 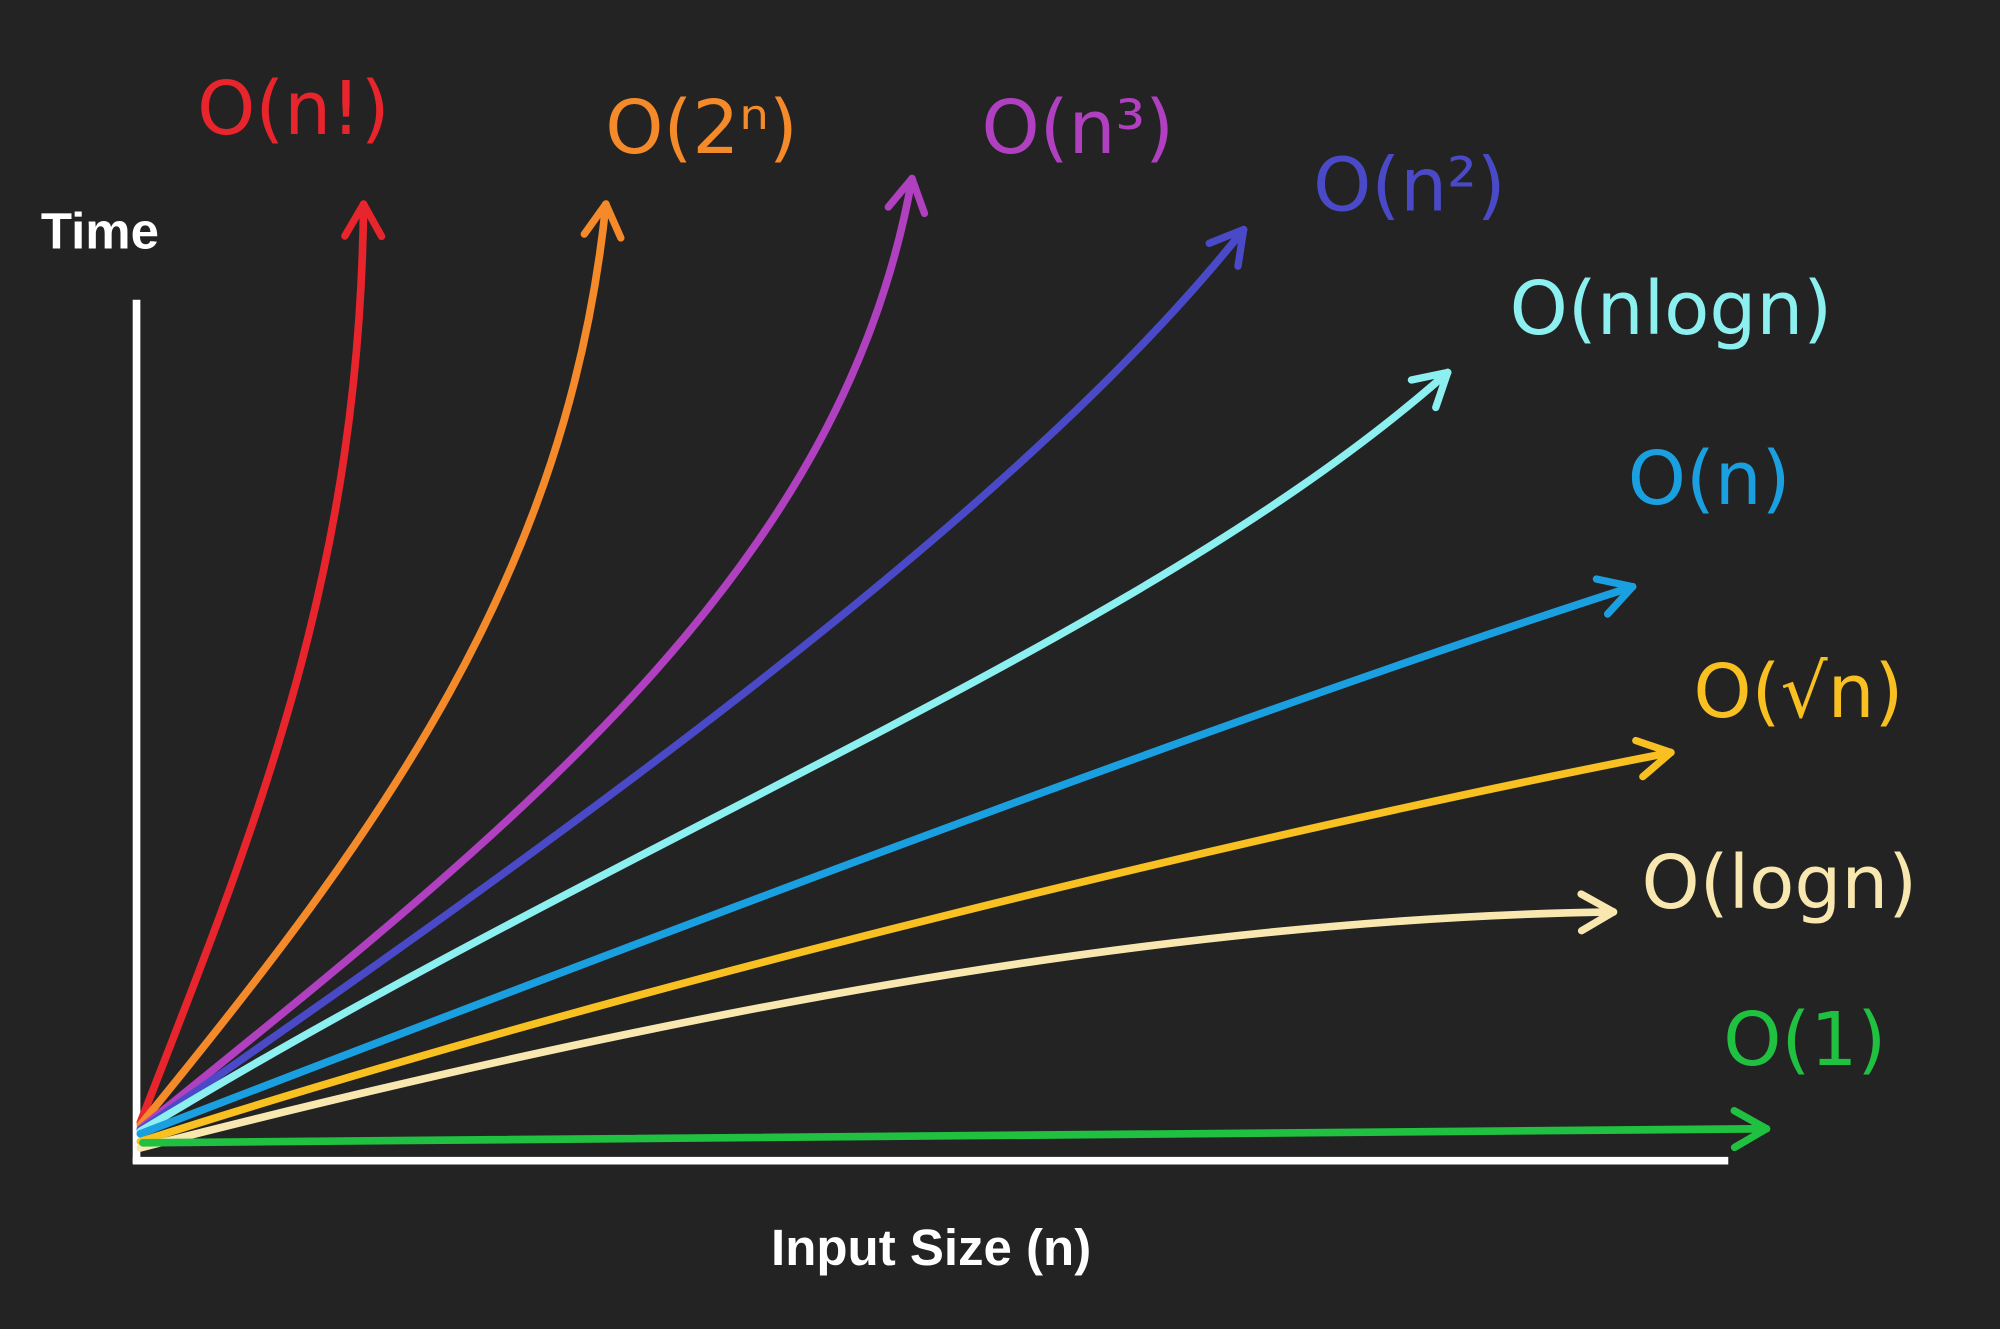 I want to click on curve-label: O(n²), so click(x=1409, y=185).